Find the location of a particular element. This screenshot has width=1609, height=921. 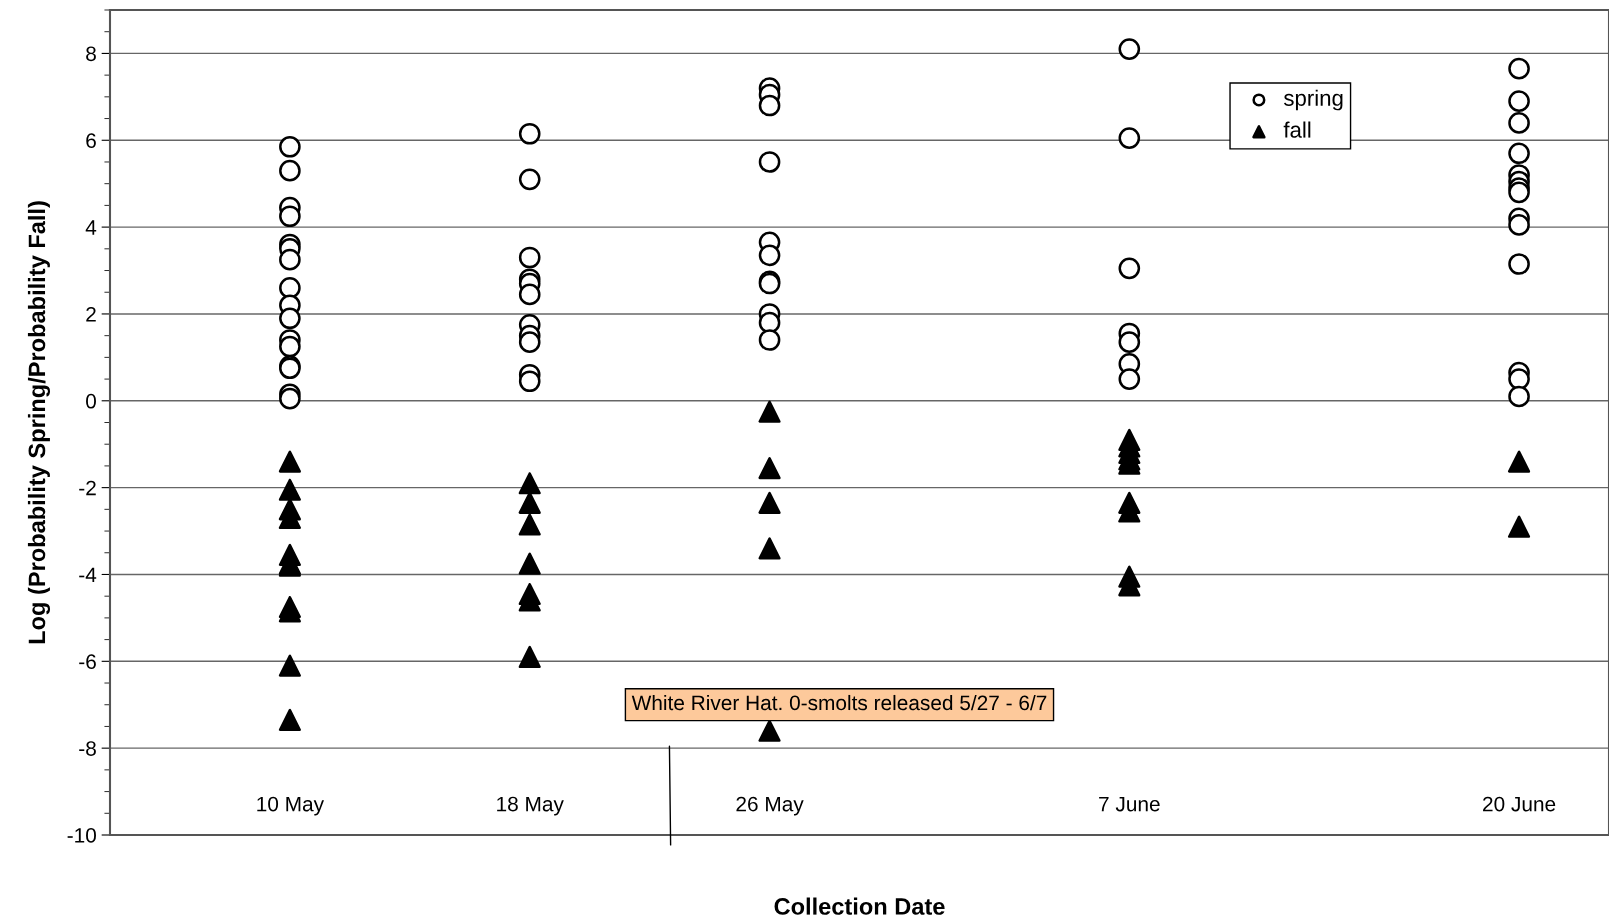

x-axis-title: Collection Date is located at coordinates (859, 906).